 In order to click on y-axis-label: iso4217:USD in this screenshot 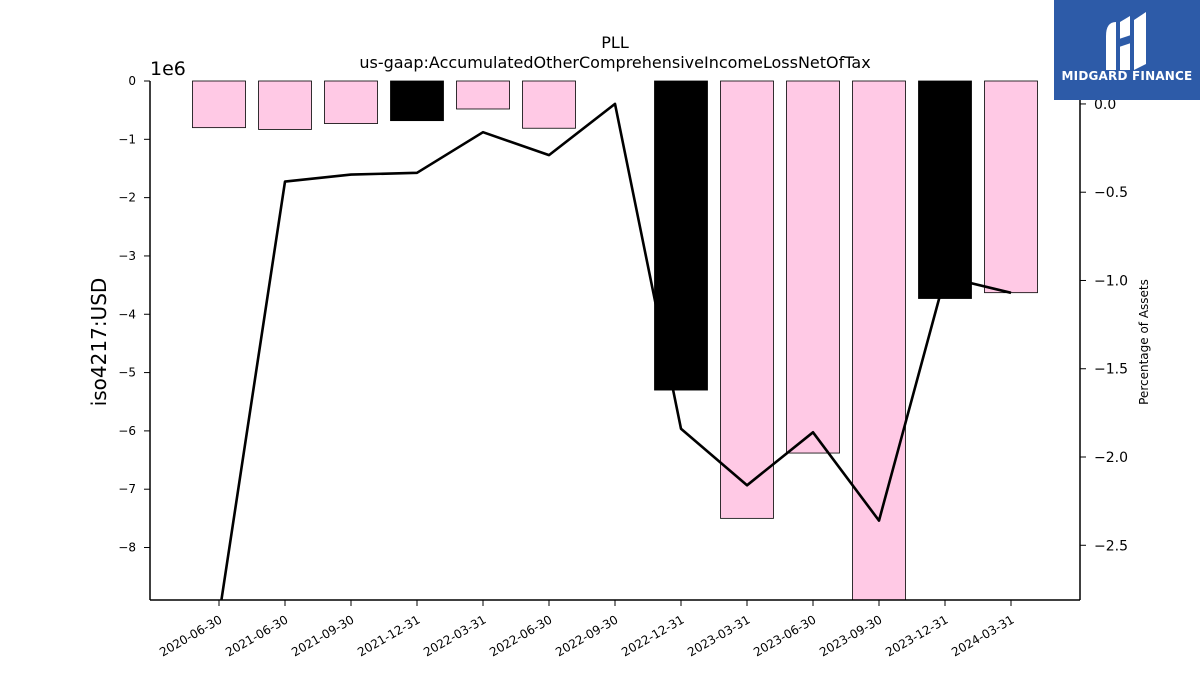, I will do `click(99, 342)`.